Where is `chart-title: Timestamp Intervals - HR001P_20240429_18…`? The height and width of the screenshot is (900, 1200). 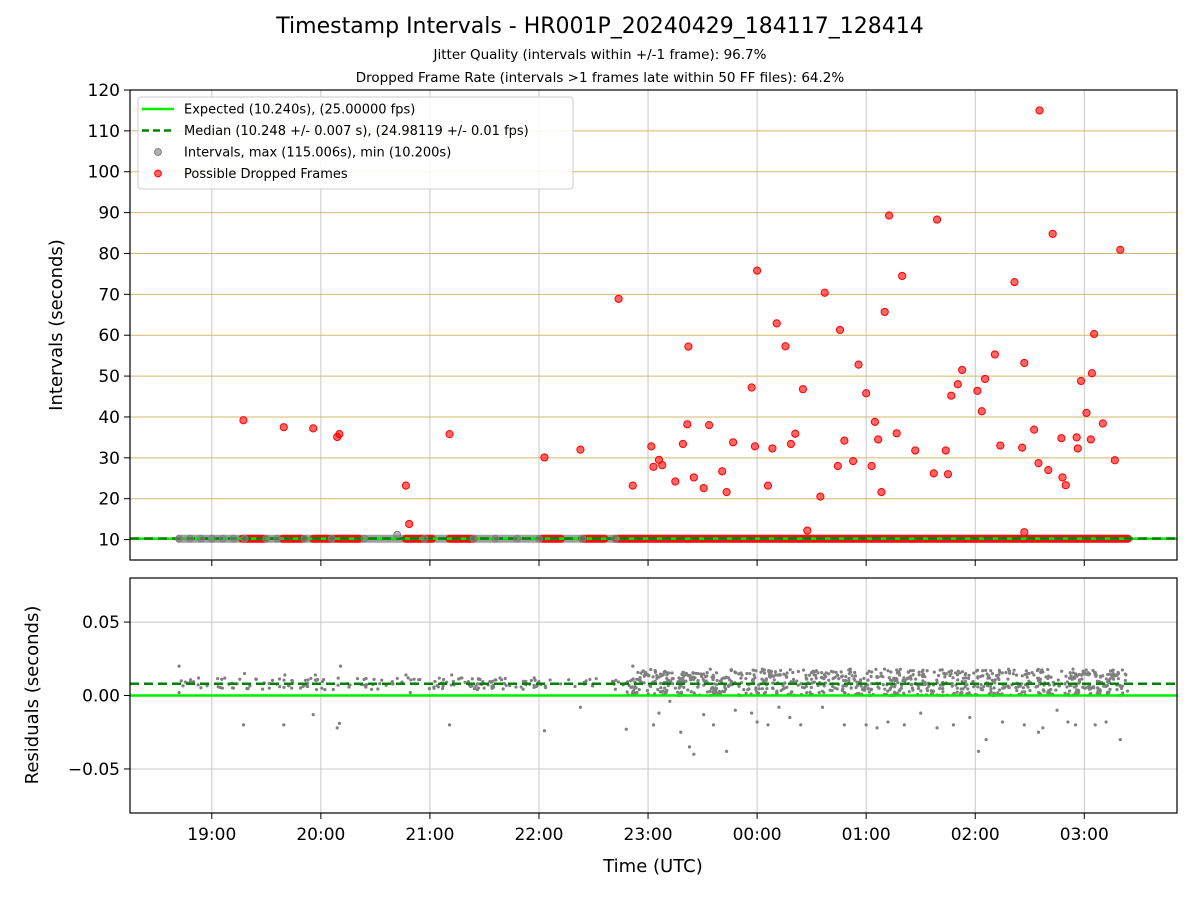
chart-title: Timestamp Intervals - HR001P_20240429_18… is located at coordinates (600, 26).